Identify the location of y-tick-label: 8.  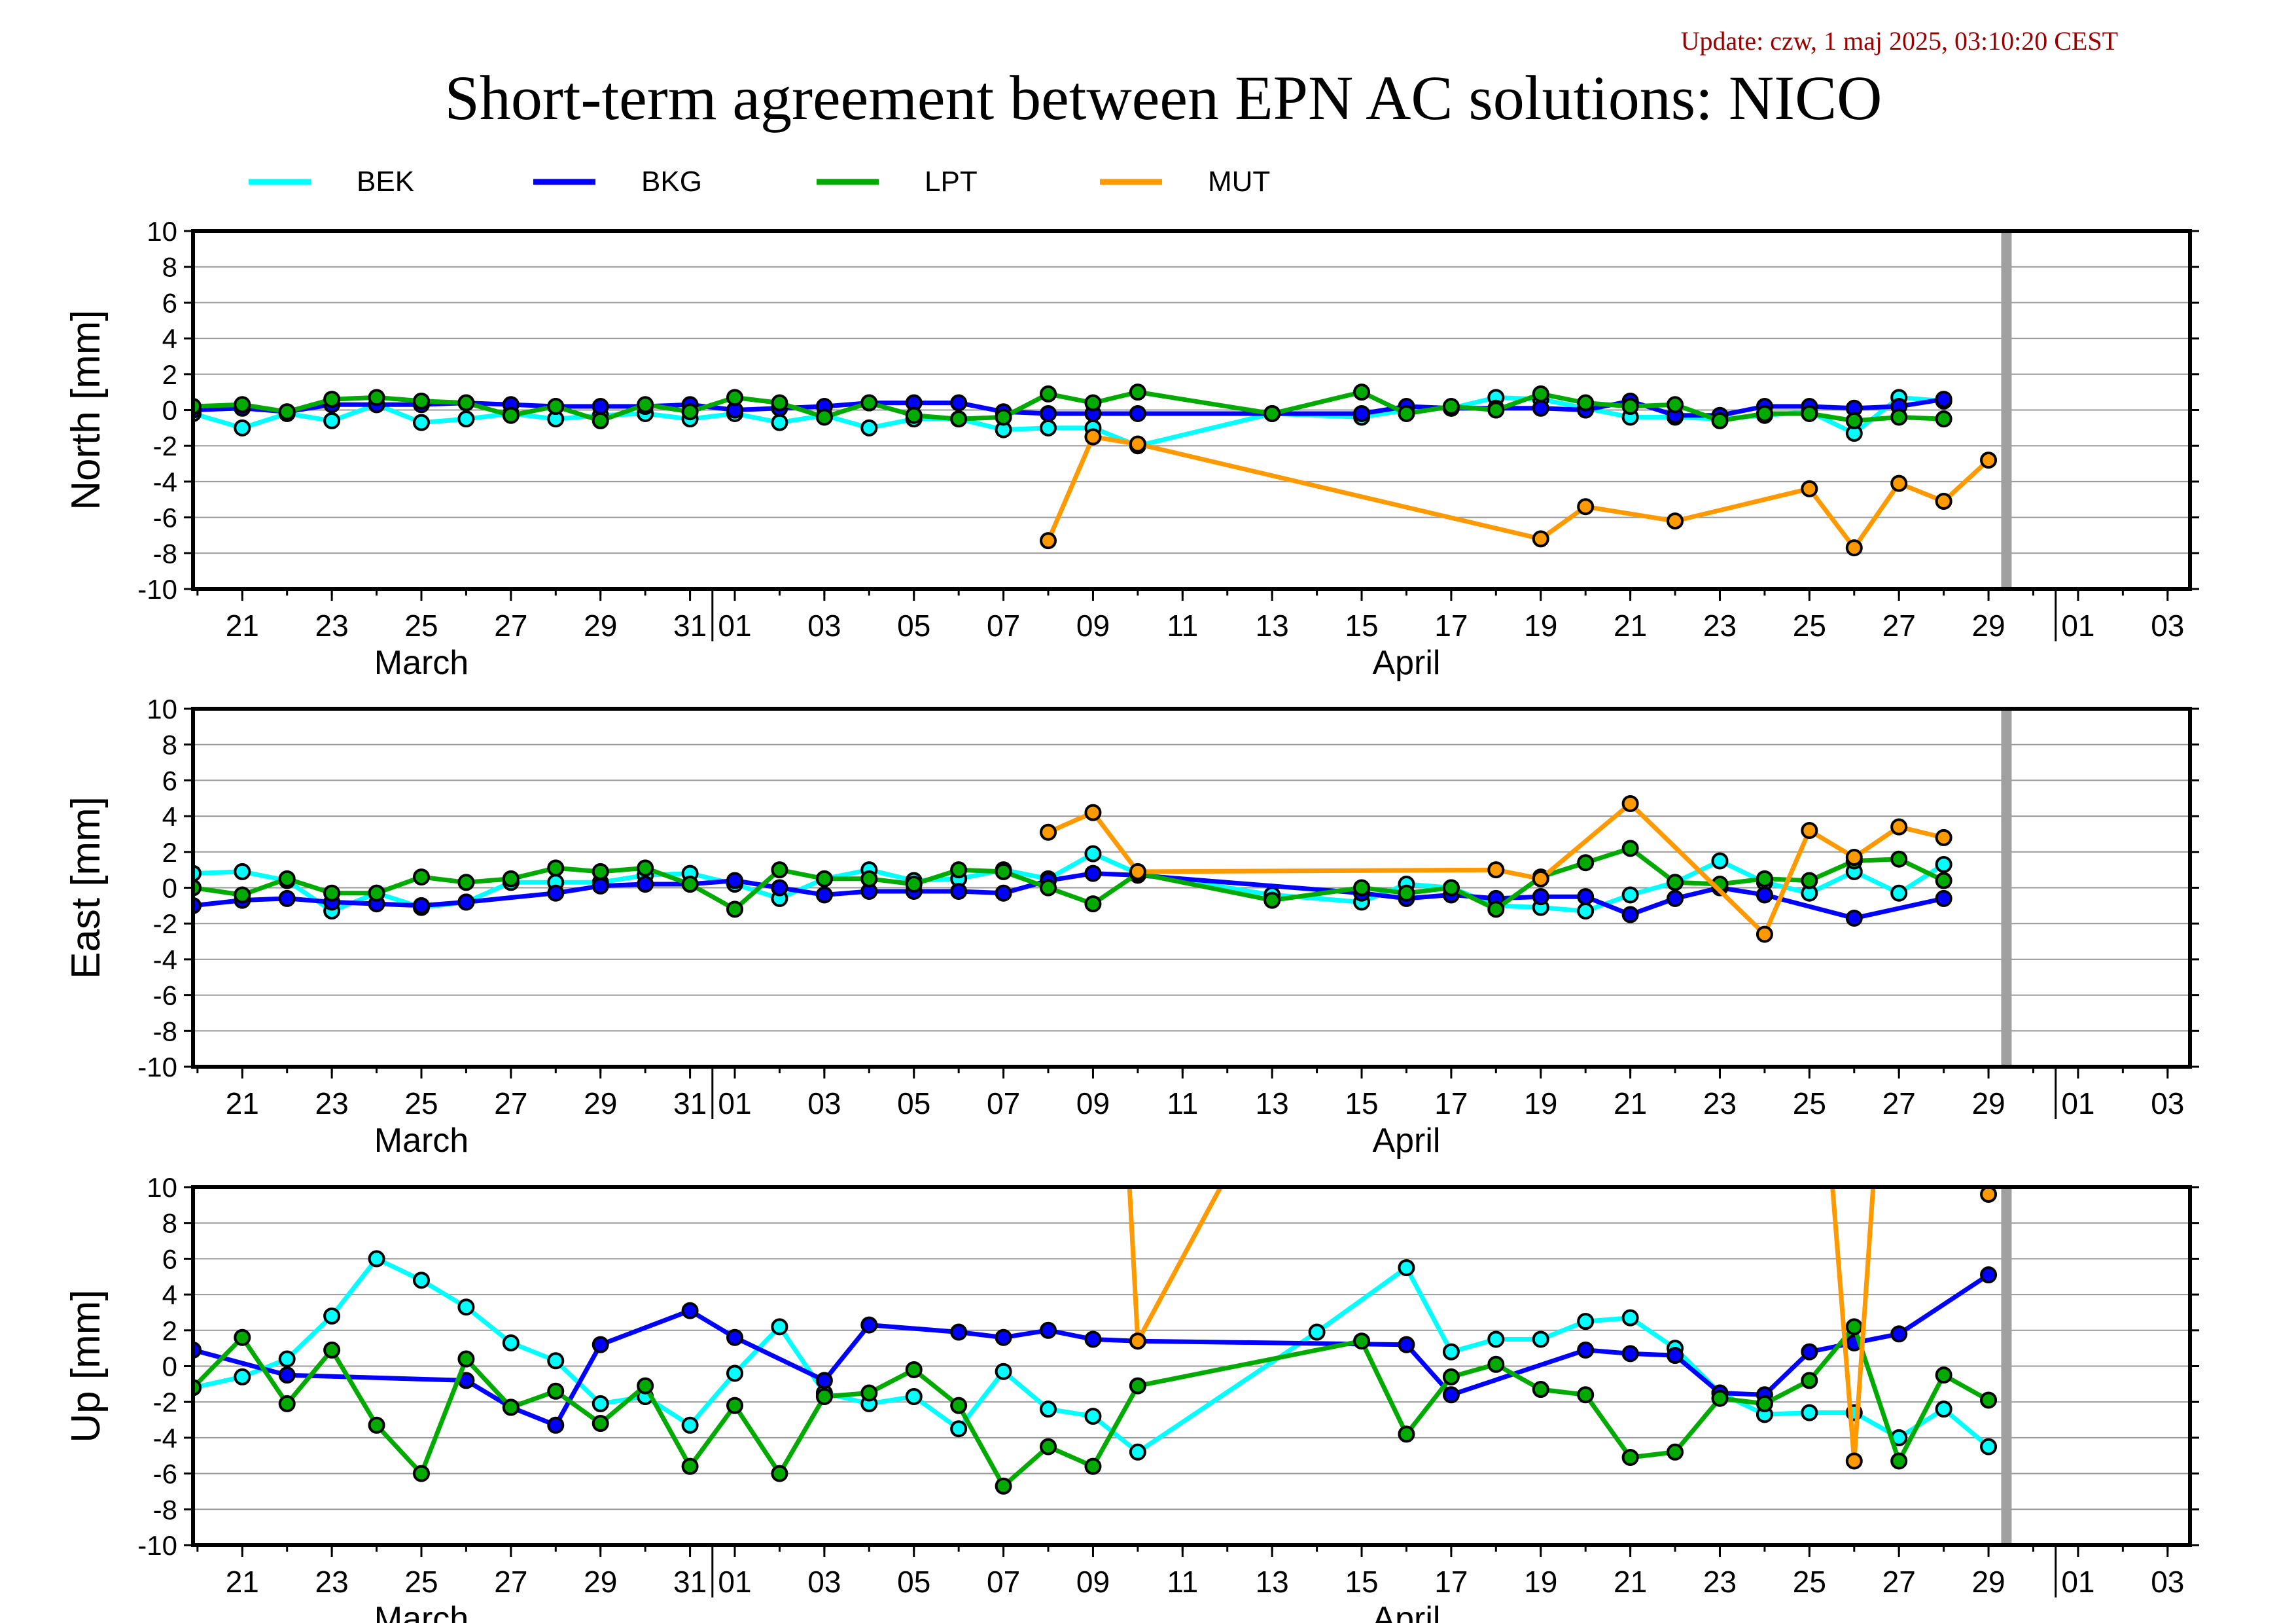
(169, 267).